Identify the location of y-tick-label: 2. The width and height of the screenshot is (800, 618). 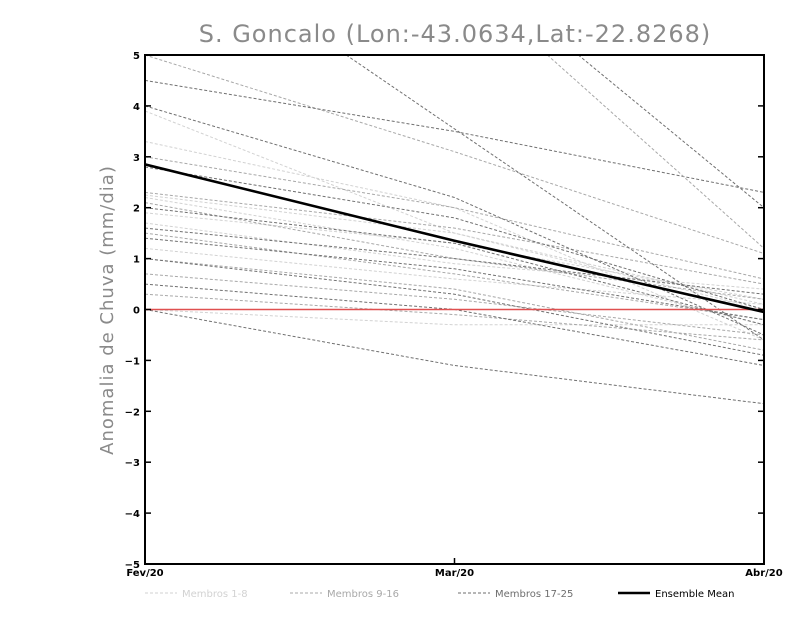
(136, 209).